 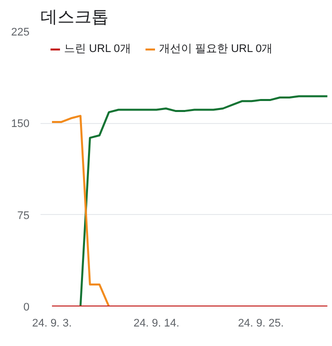 What do you see at coordinates (52, 324) in the screenshot?
I see `x-tick-label: 24. 9. 3.` at bounding box center [52, 324].